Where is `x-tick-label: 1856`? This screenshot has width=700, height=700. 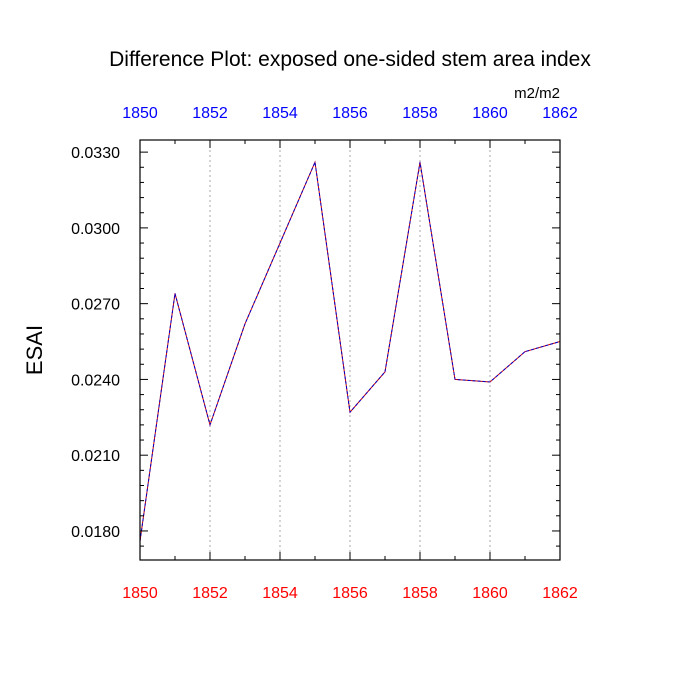 x-tick-label: 1856 is located at coordinates (350, 593).